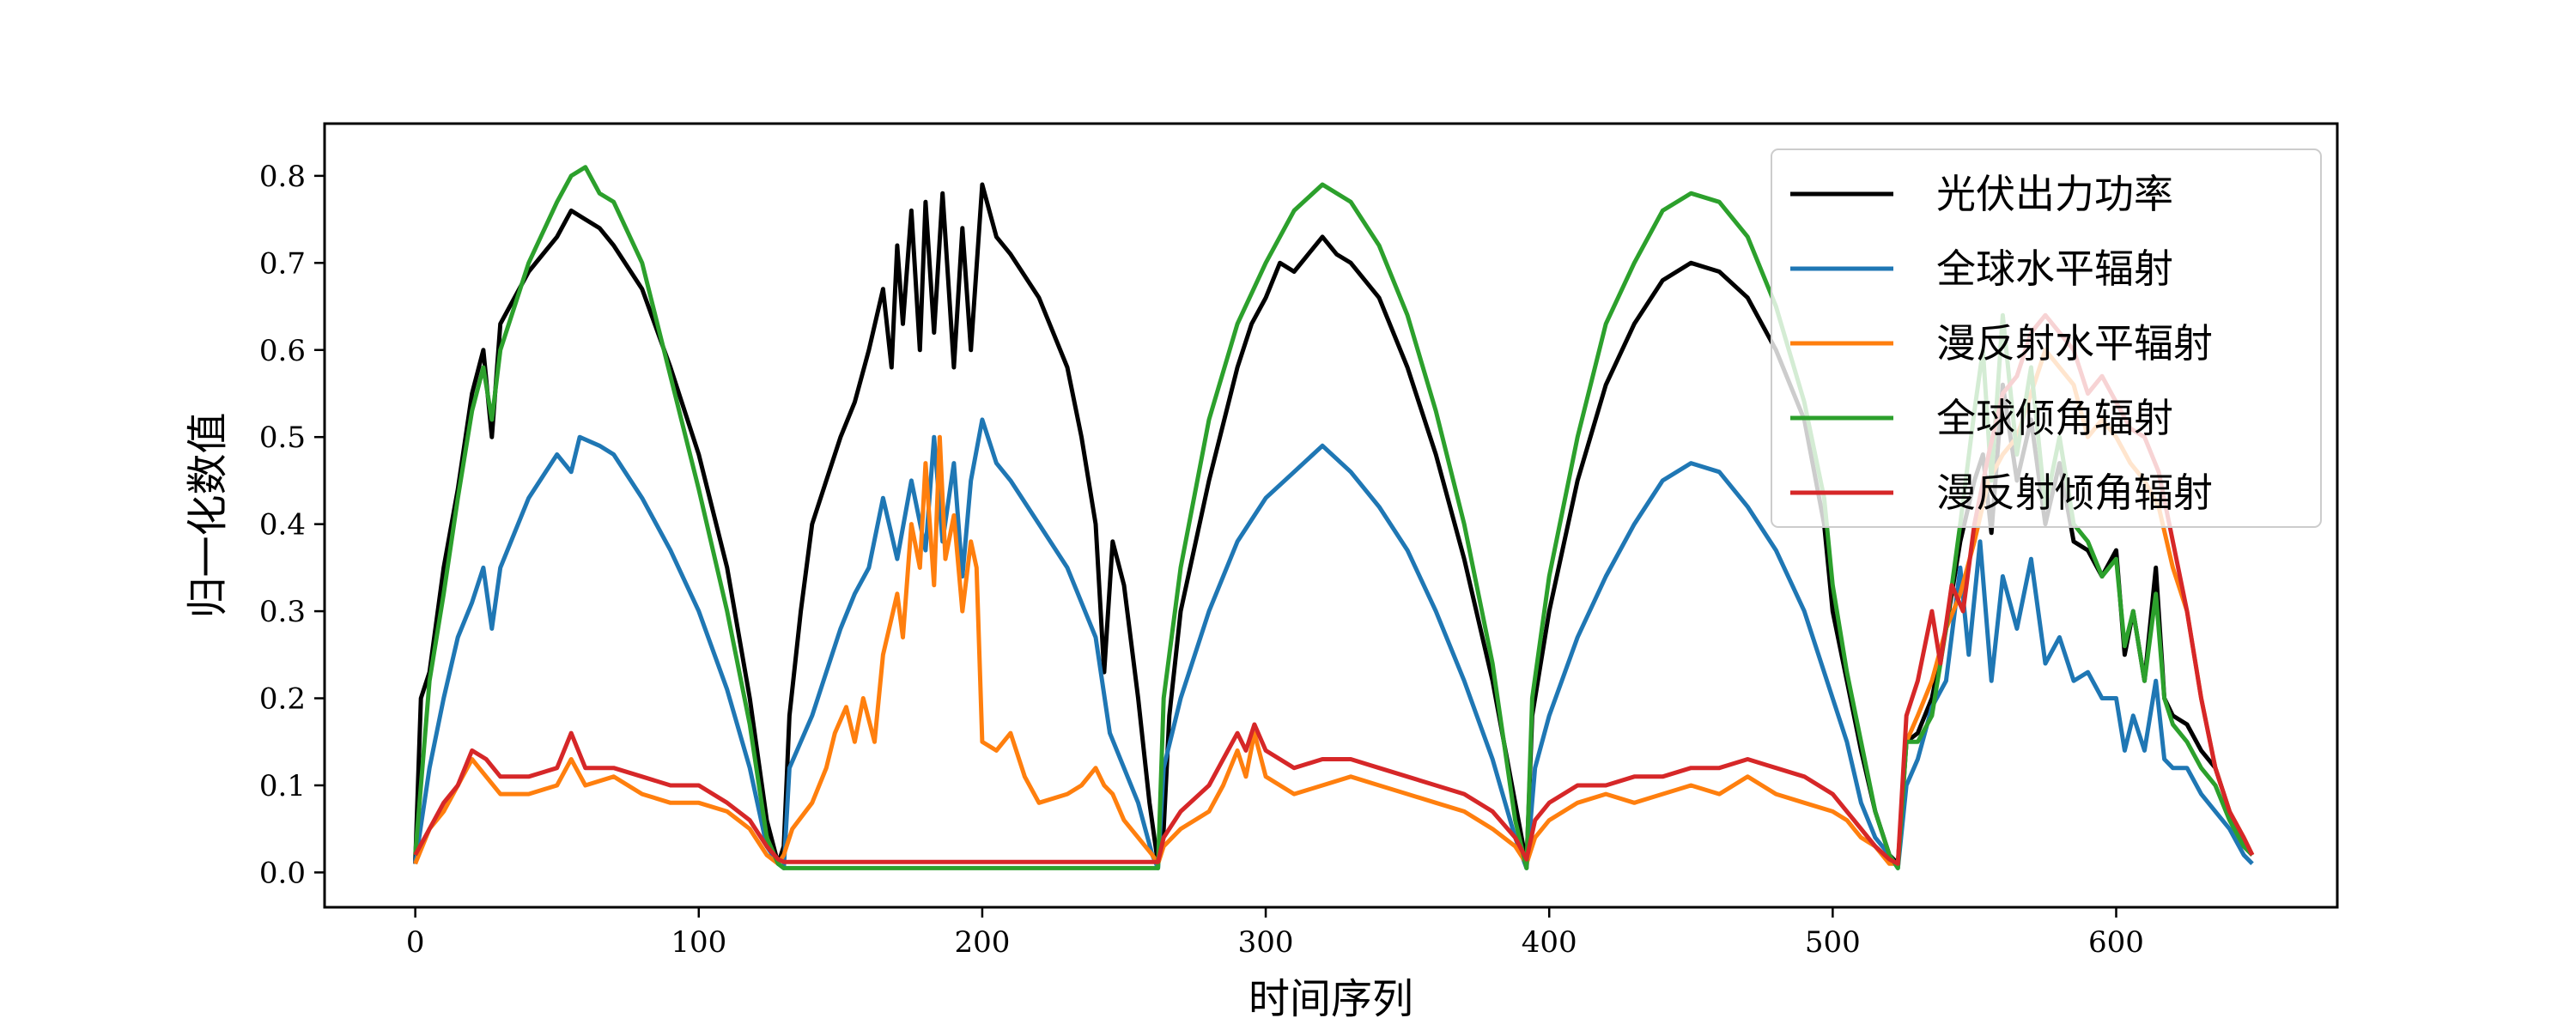 This screenshot has width=2576, height=1030. What do you see at coordinates (1550, 942) in the screenshot?
I see `x-tick-label: 400` at bounding box center [1550, 942].